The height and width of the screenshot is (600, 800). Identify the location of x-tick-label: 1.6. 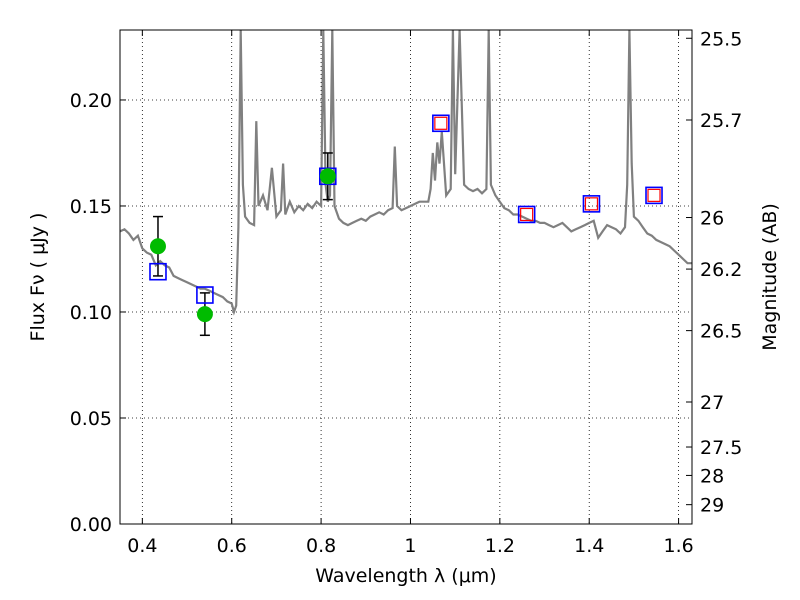
(678, 546).